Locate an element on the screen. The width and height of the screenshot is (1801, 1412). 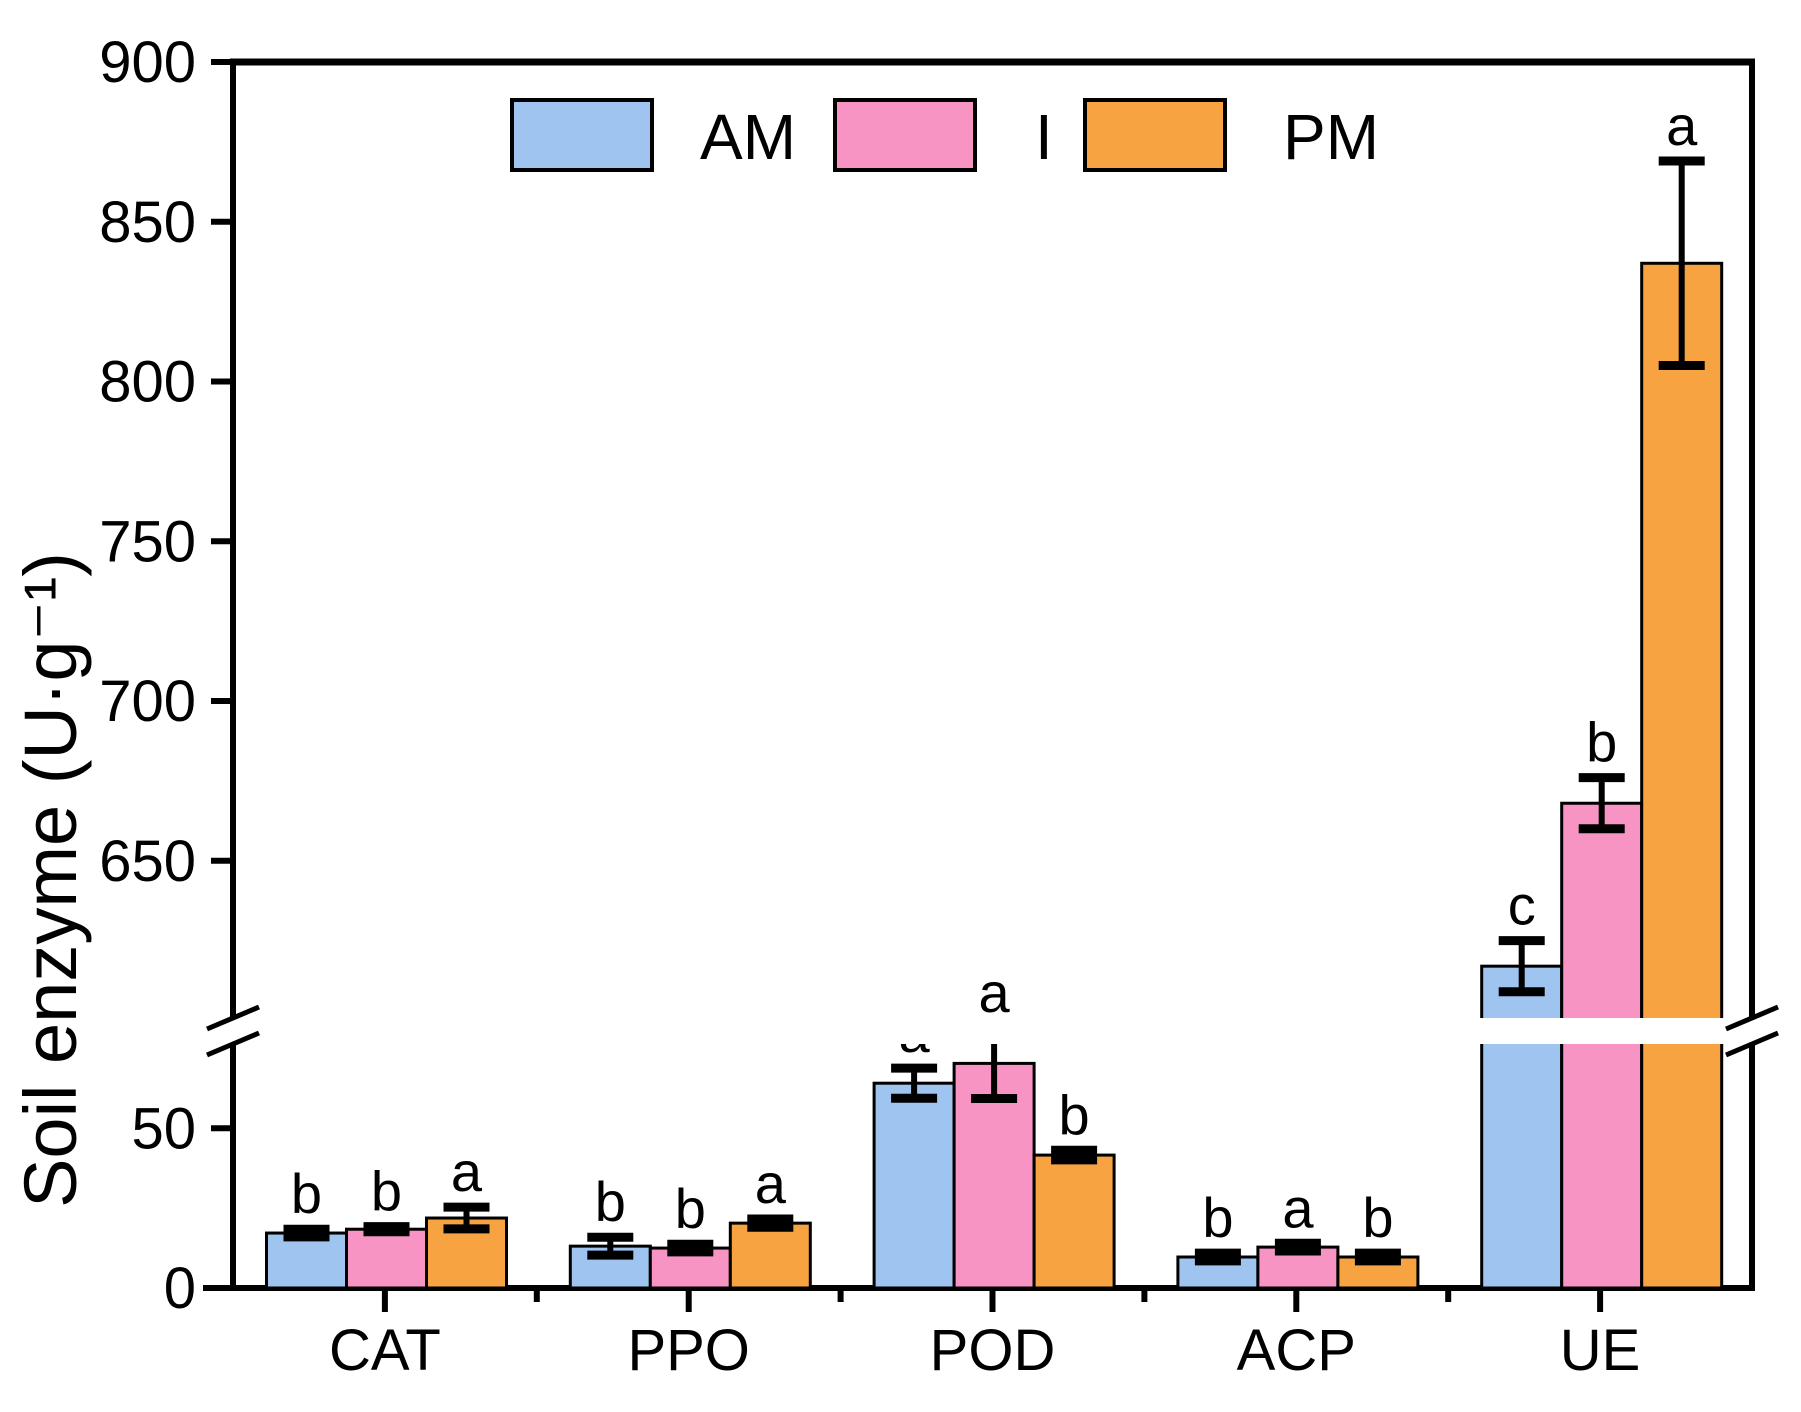
x-category-label: POD is located at coordinates (993, 1350).